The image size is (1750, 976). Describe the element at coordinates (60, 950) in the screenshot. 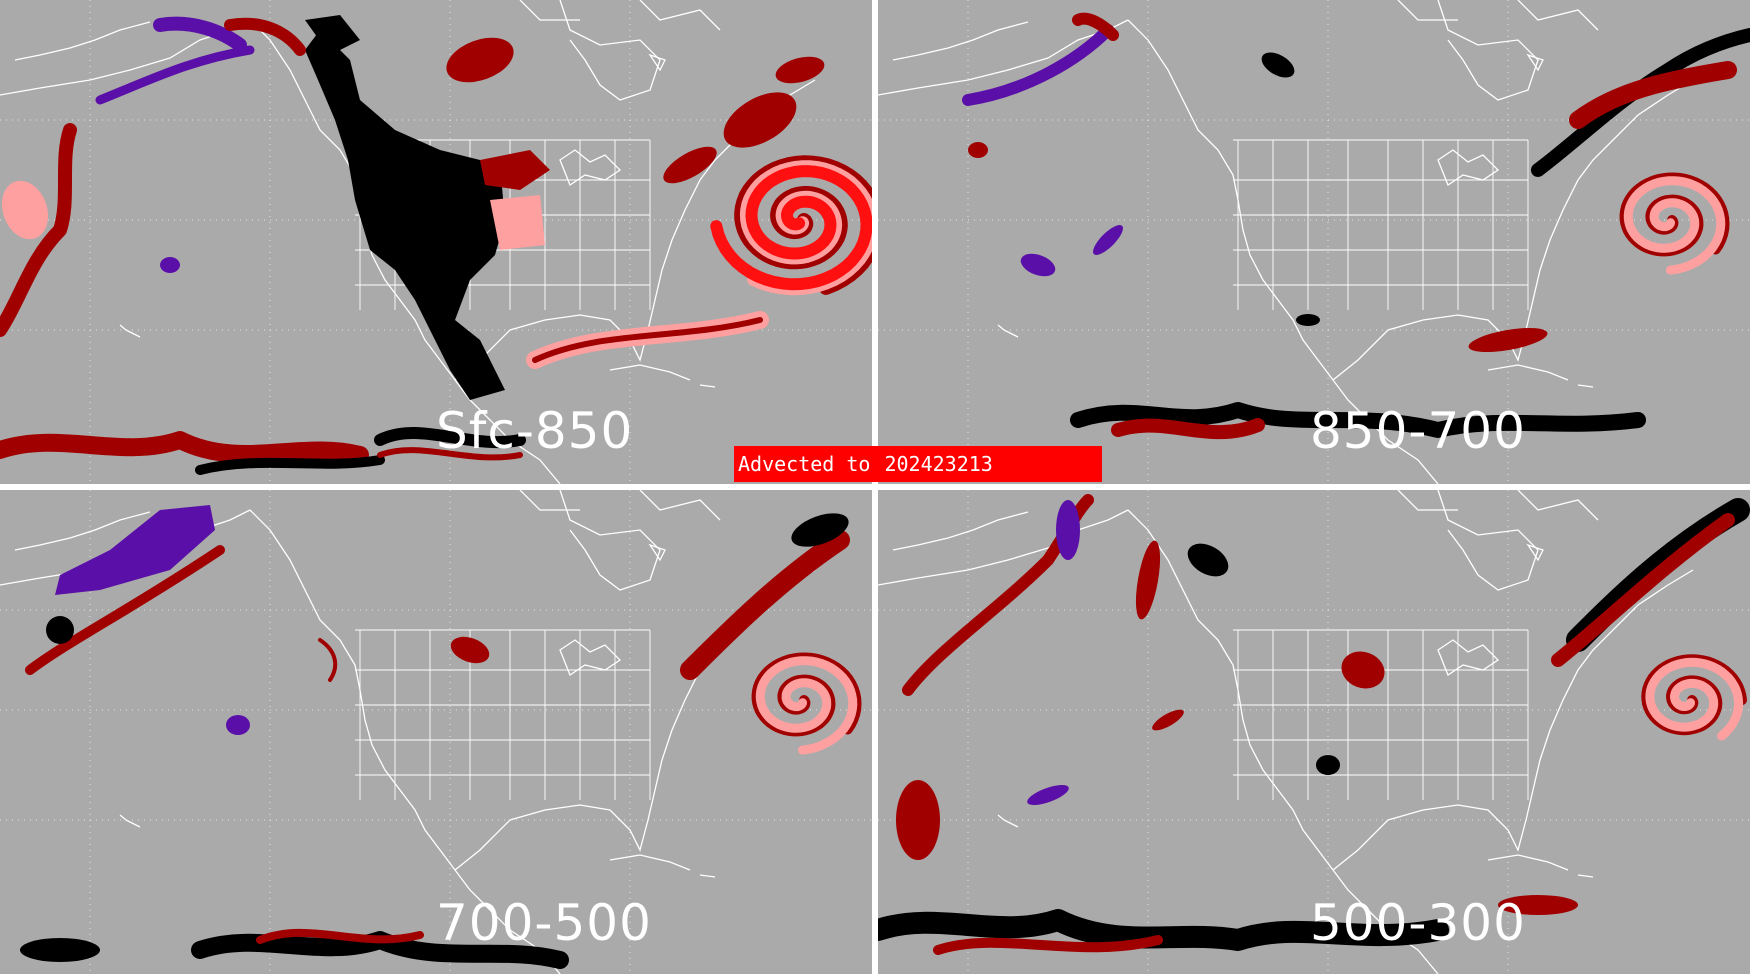

I see `black-tropics-west` at that location.